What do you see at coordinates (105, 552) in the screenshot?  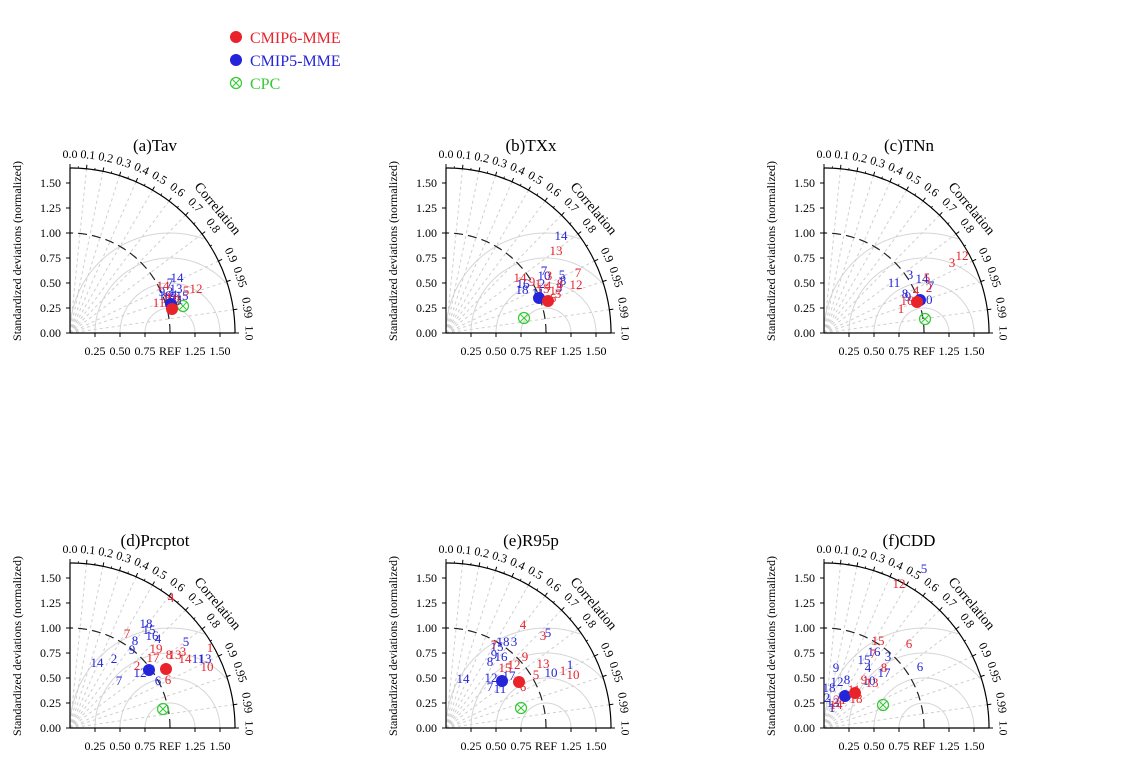 I see `correlation-tick-label: 0.2` at bounding box center [105, 552].